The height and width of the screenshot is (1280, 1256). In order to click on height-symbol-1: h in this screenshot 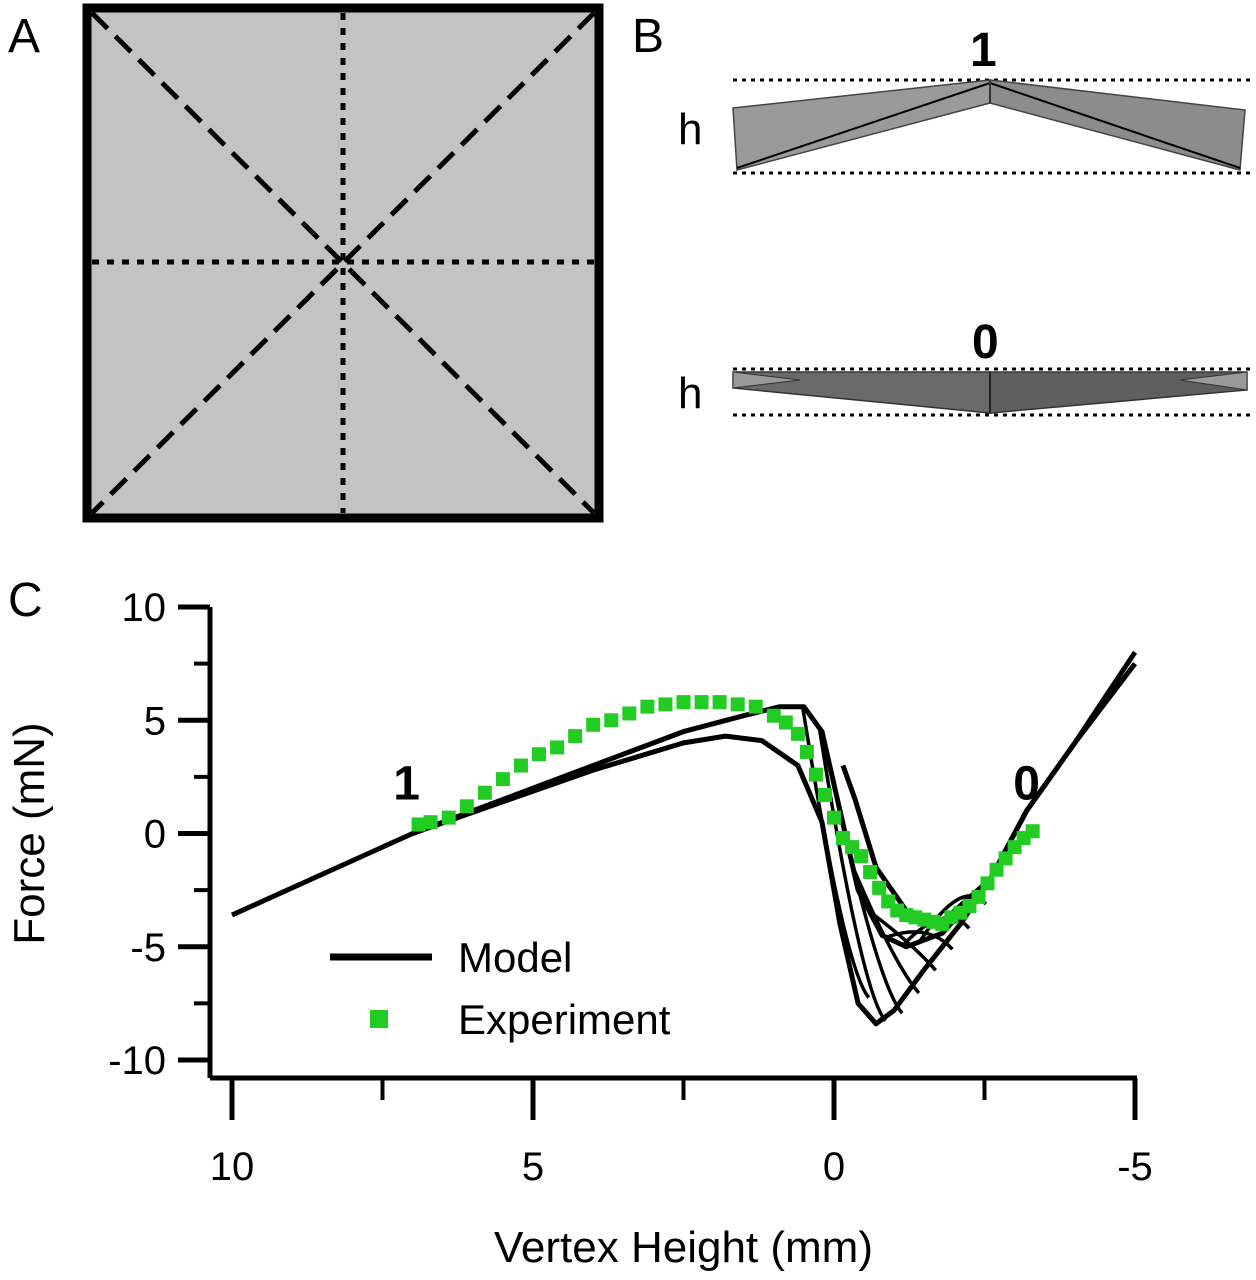, I will do `click(690, 129)`.